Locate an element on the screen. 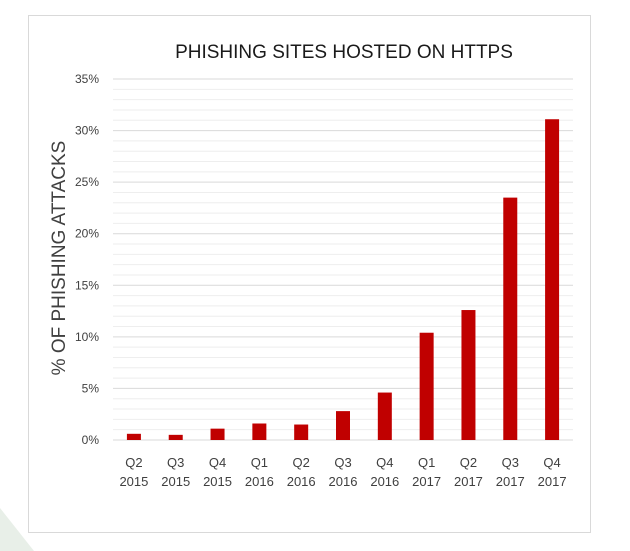  y-tick-label: 5% is located at coordinates (91, 388).